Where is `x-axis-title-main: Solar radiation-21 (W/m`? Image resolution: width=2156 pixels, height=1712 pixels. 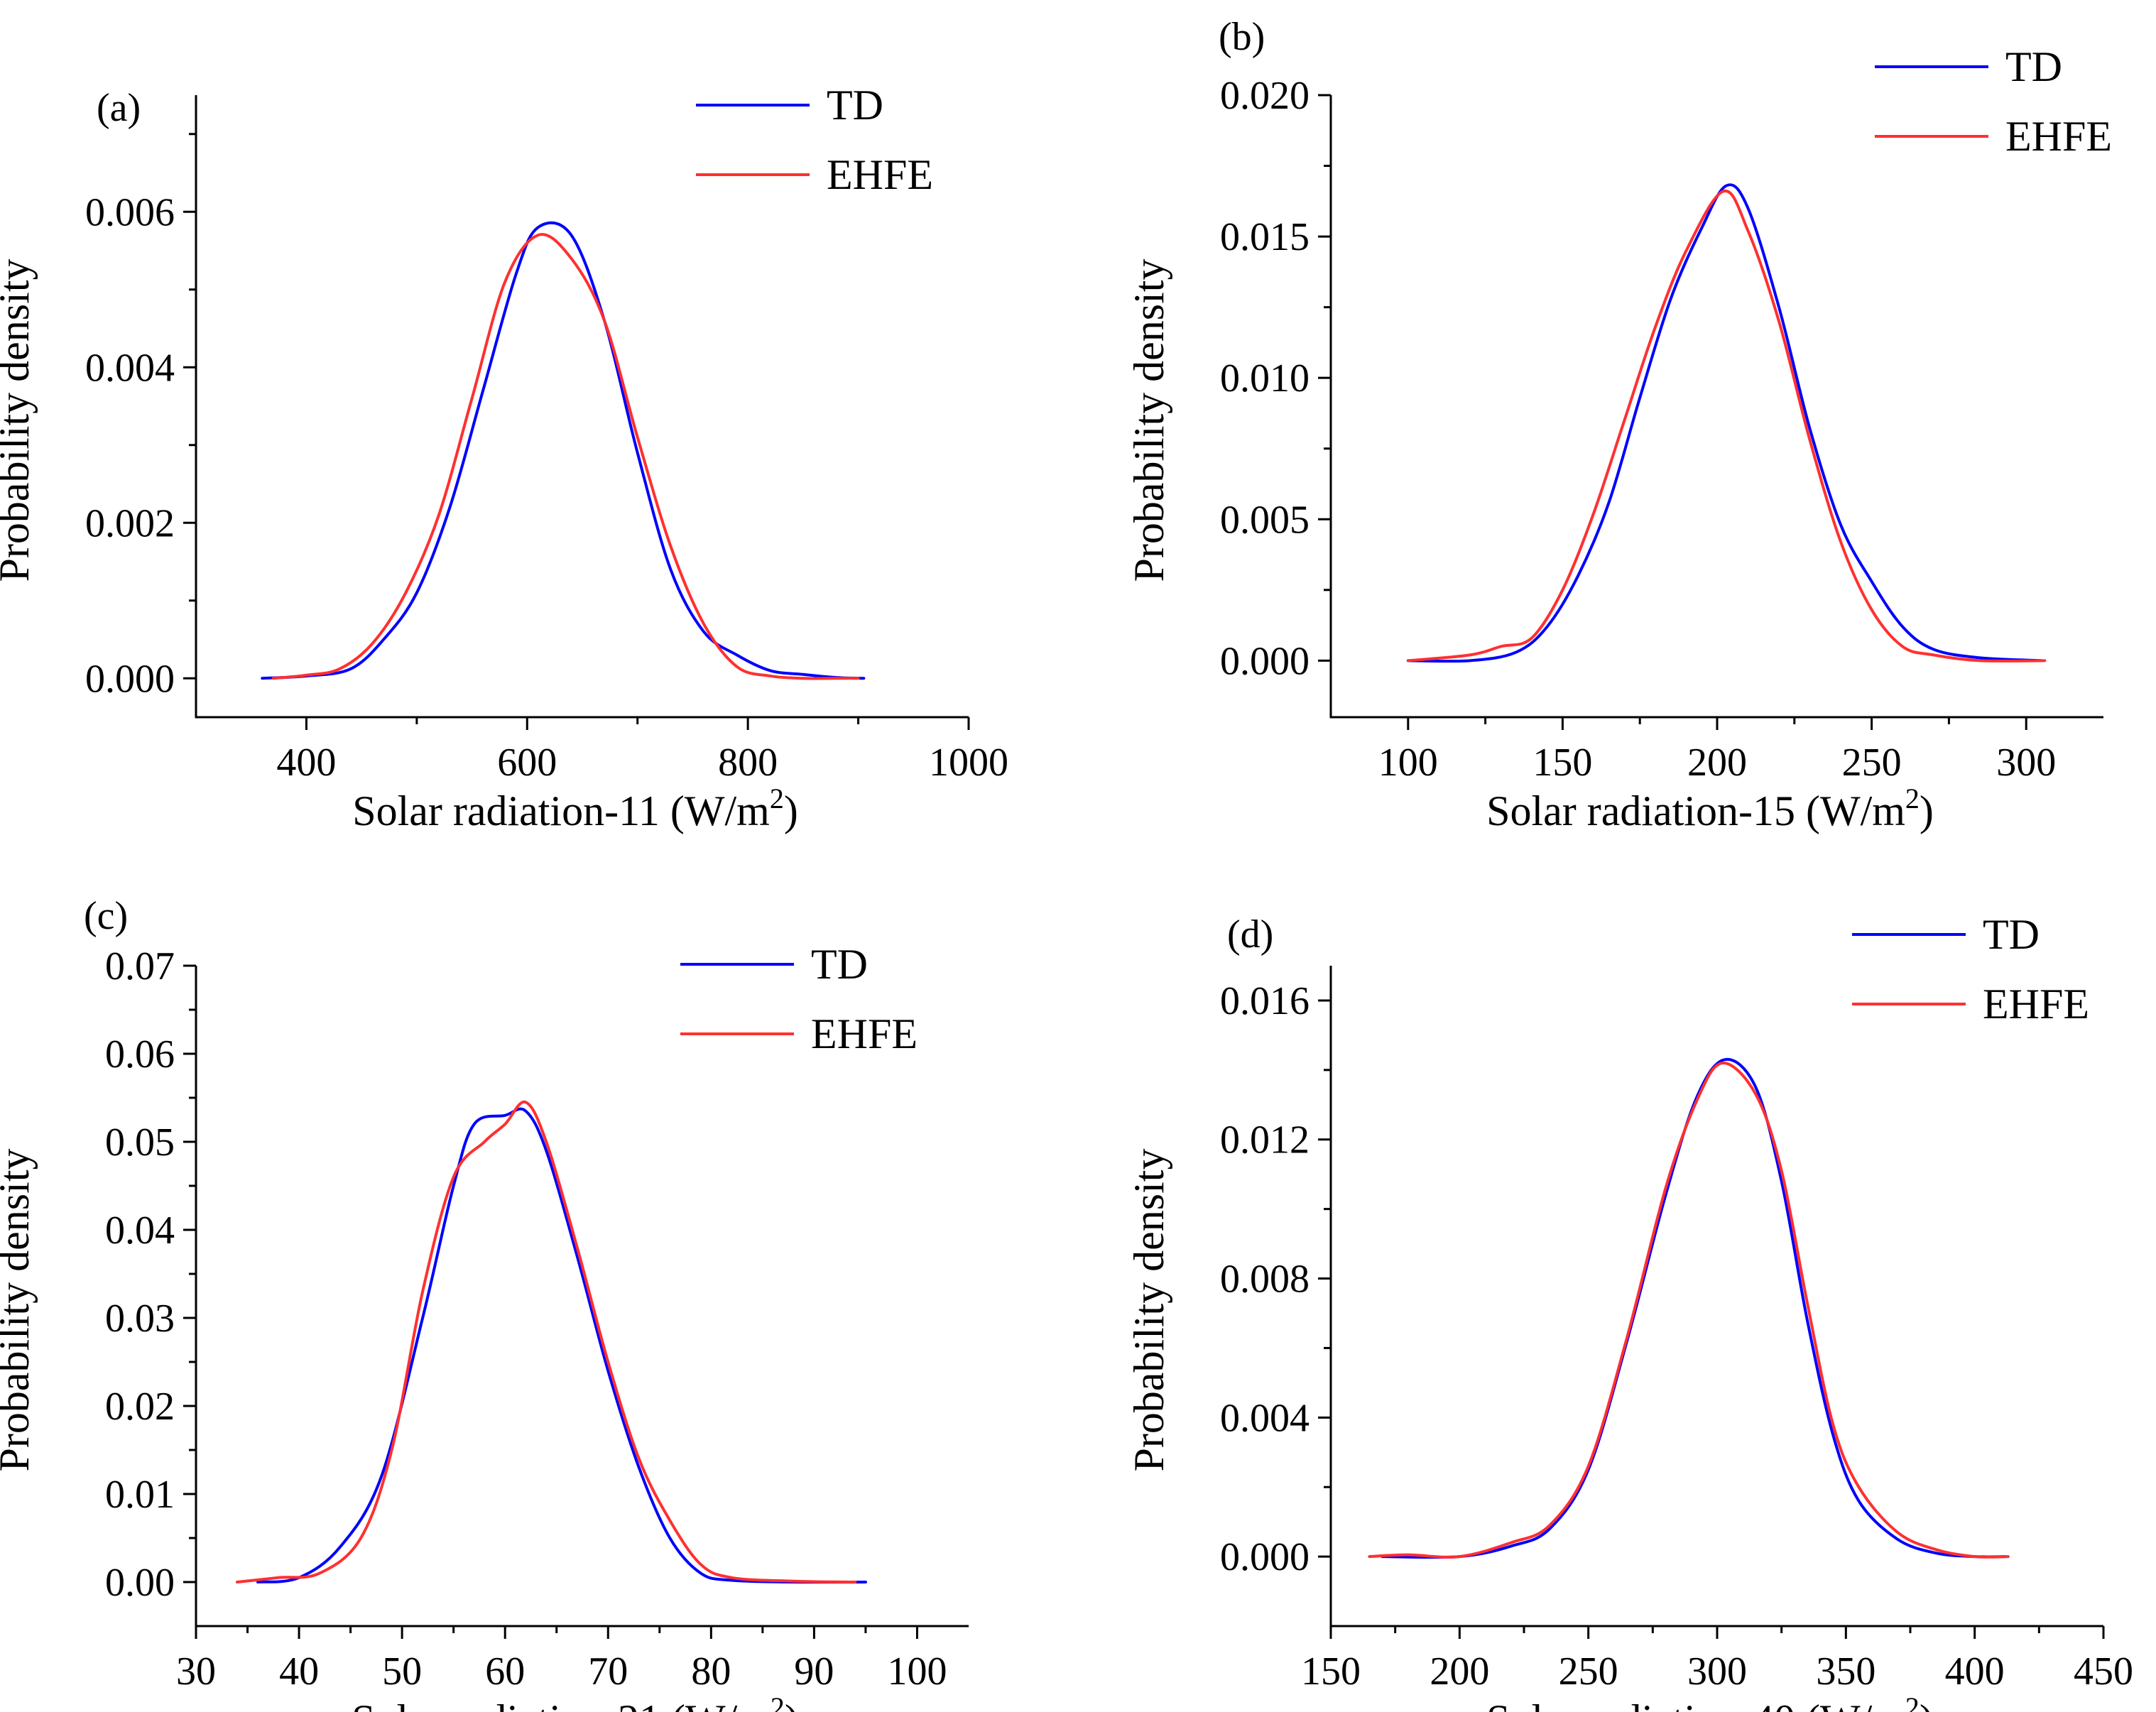 x-axis-title-main: Solar radiation-21 (W/m is located at coordinates (561, 1704).